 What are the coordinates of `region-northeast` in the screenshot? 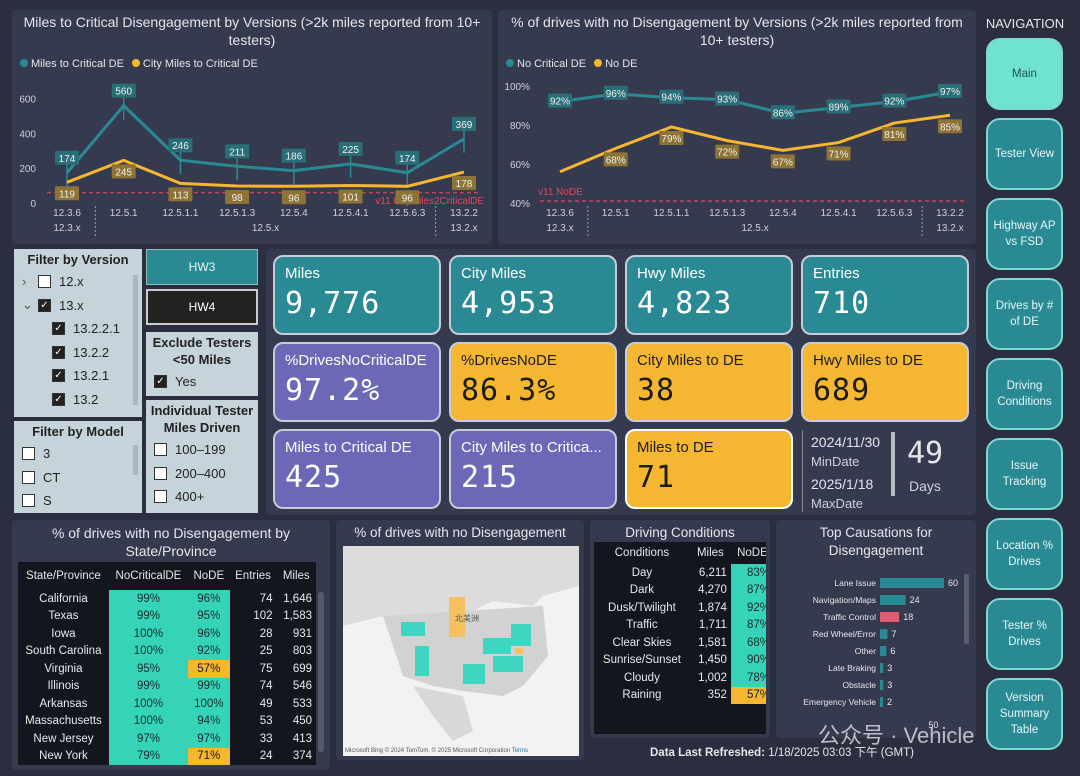 It's located at (521, 635).